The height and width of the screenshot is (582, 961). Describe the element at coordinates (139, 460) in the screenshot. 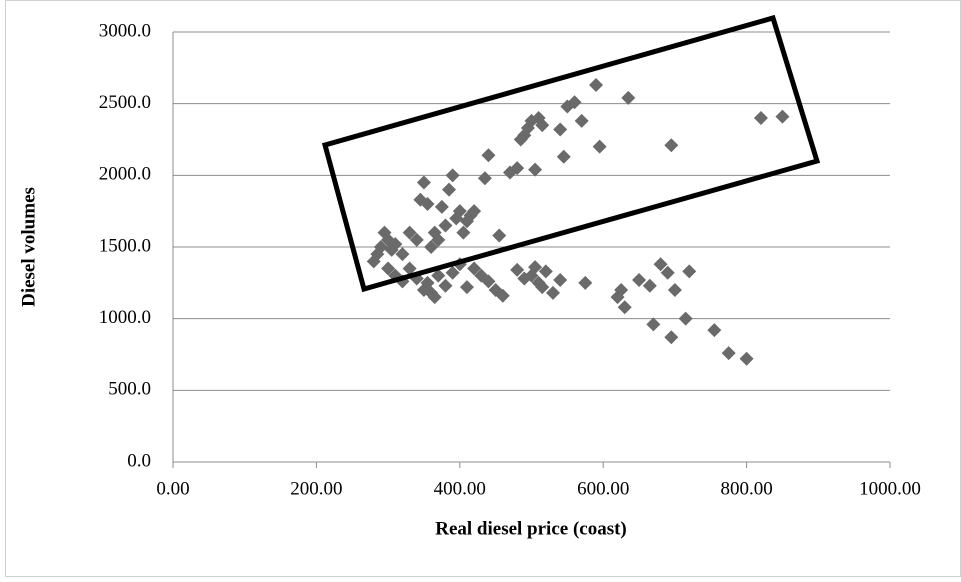

I see `y-tick-label: 0.0` at that location.